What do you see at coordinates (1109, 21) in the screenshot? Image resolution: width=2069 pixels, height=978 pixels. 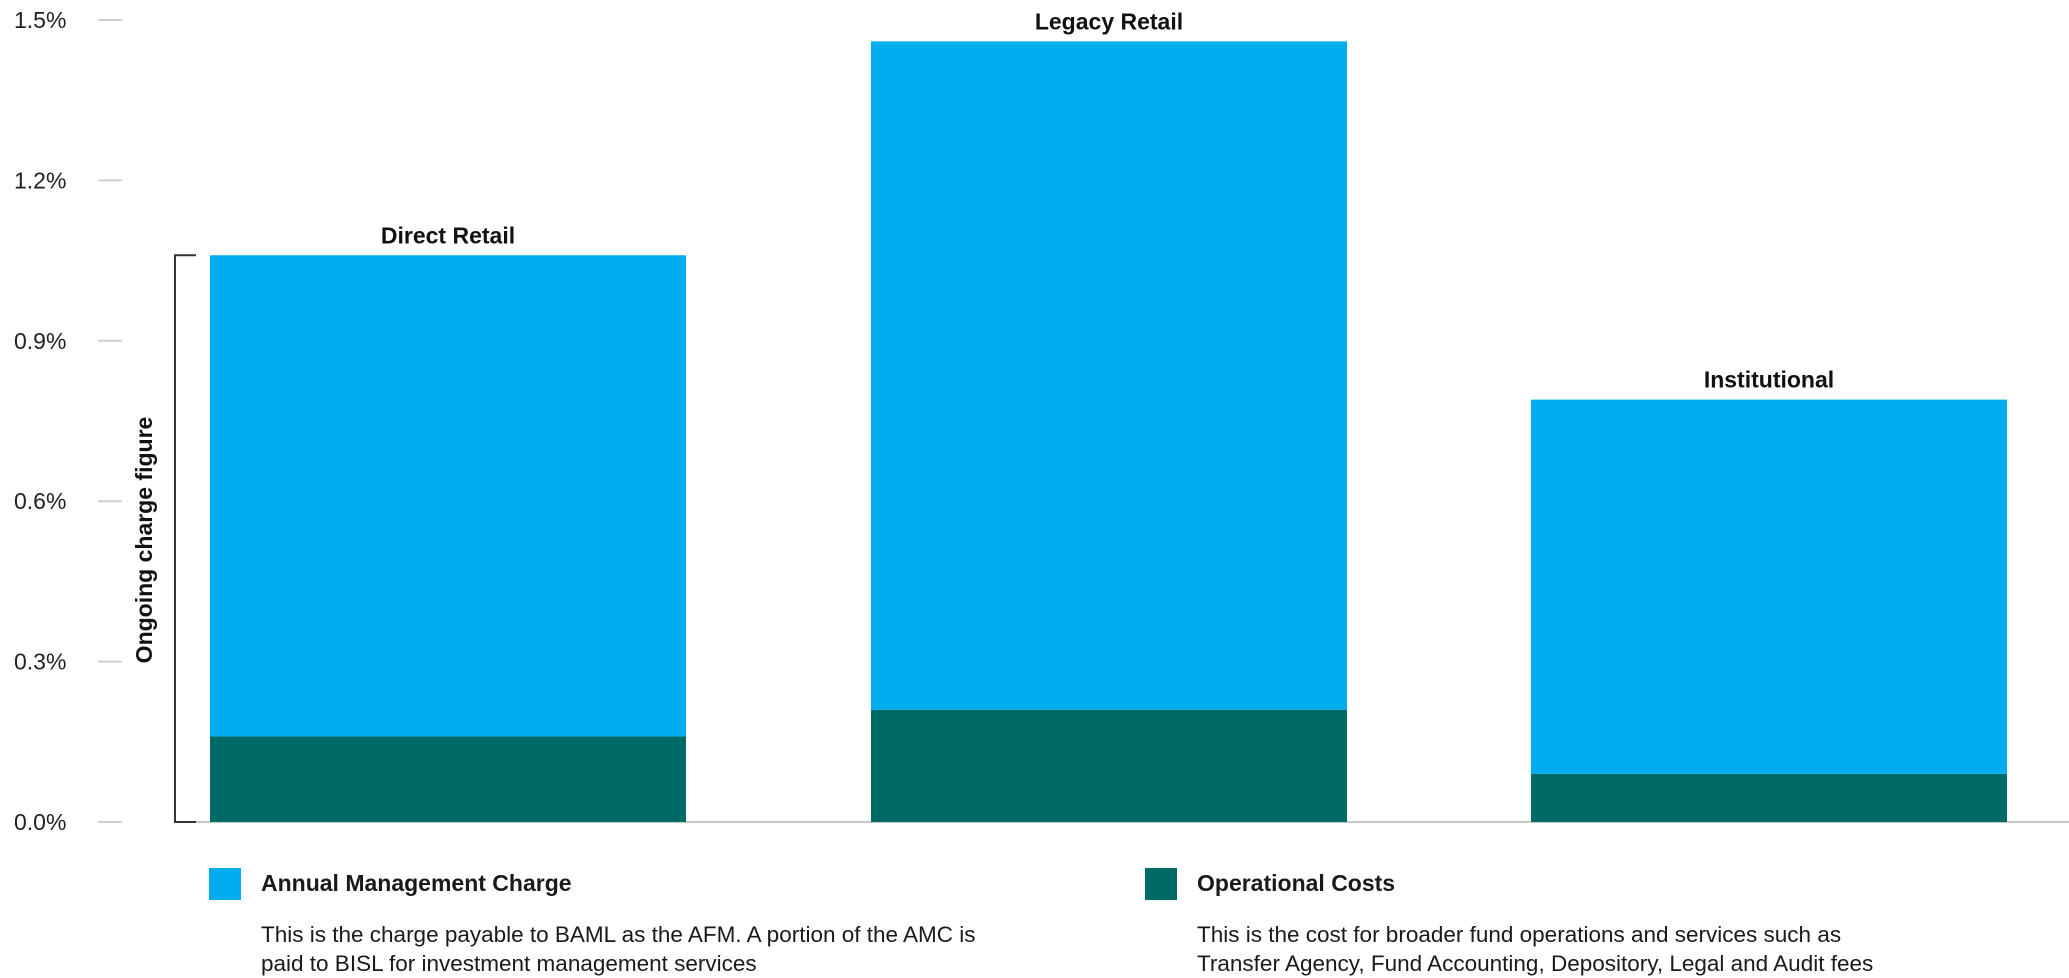 I see `category-label: Legacy Retail` at bounding box center [1109, 21].